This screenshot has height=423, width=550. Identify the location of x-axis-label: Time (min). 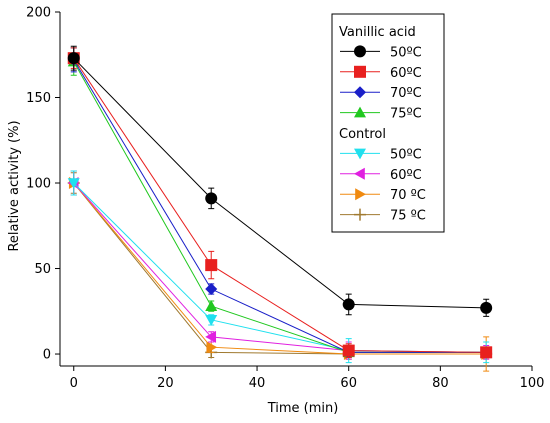
(303, 408).